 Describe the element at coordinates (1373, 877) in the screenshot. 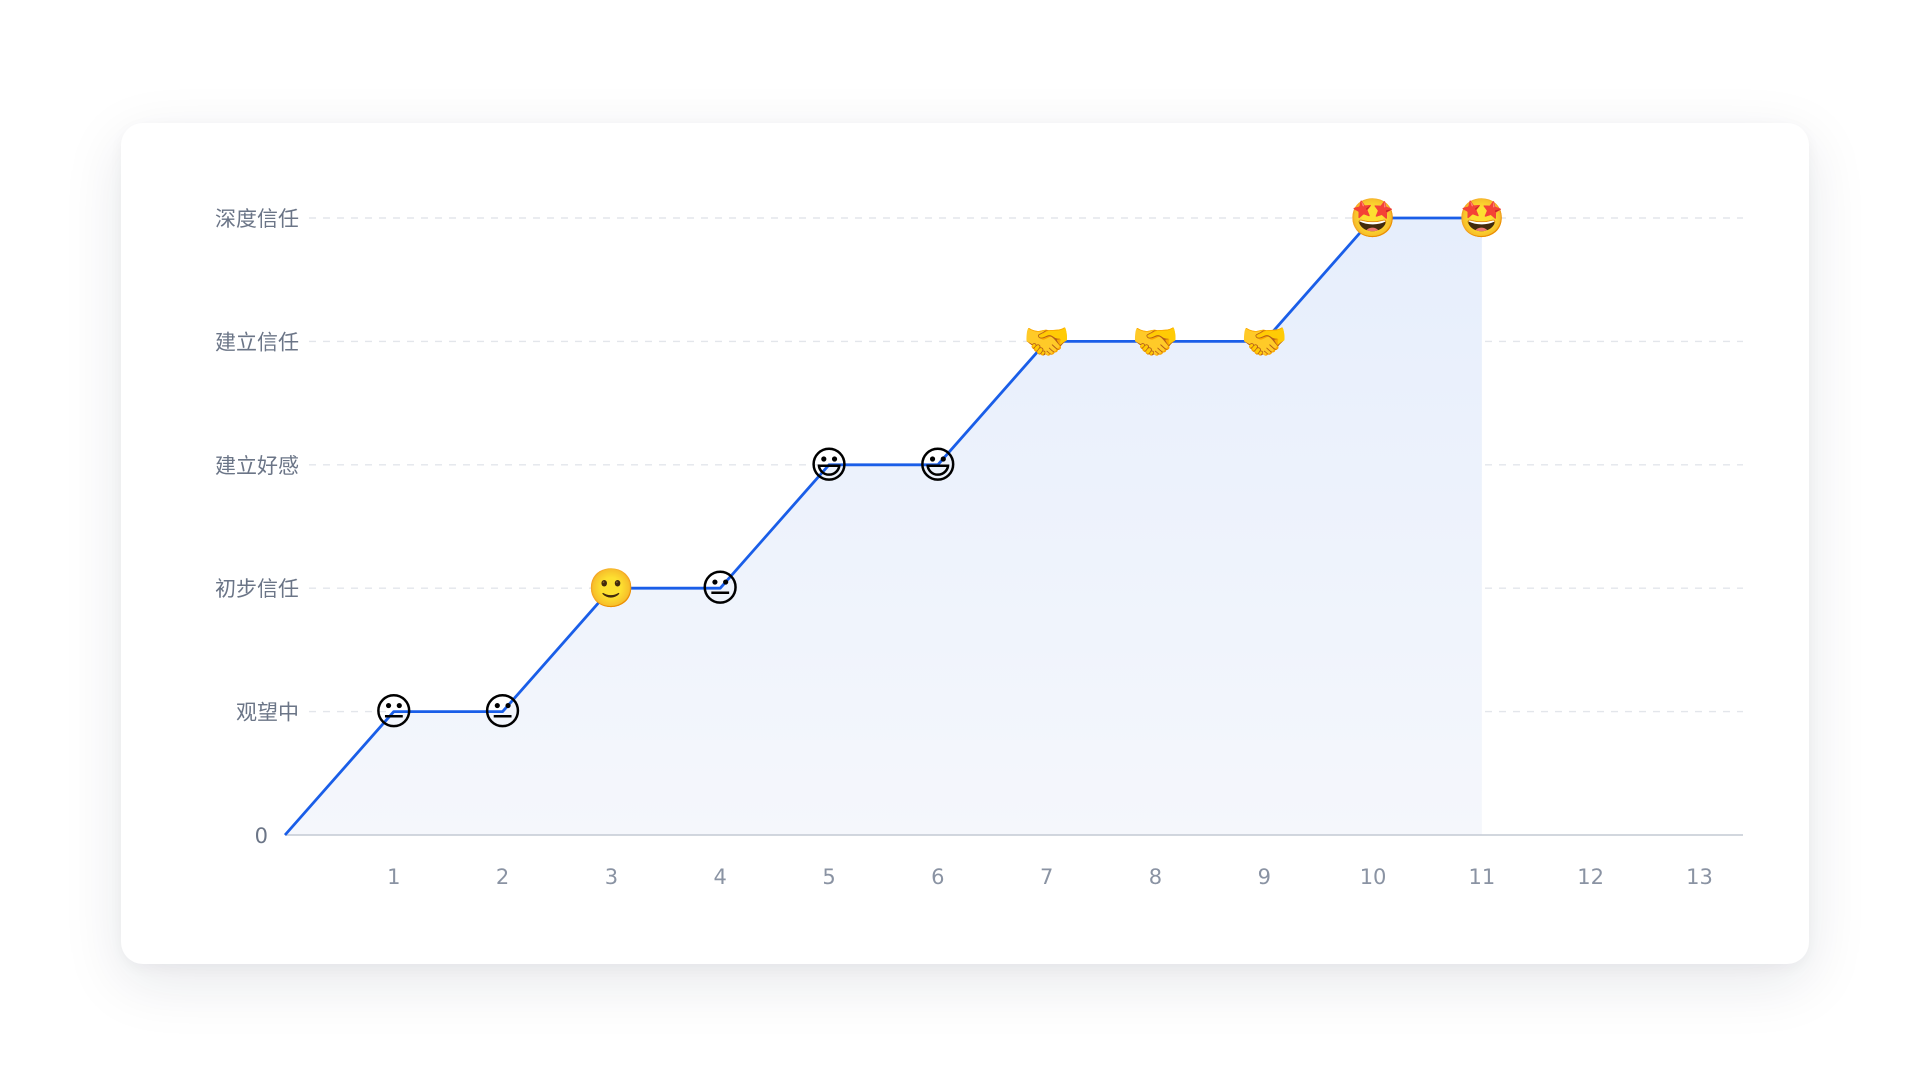

I see `x-tick-label: 10` at that location.